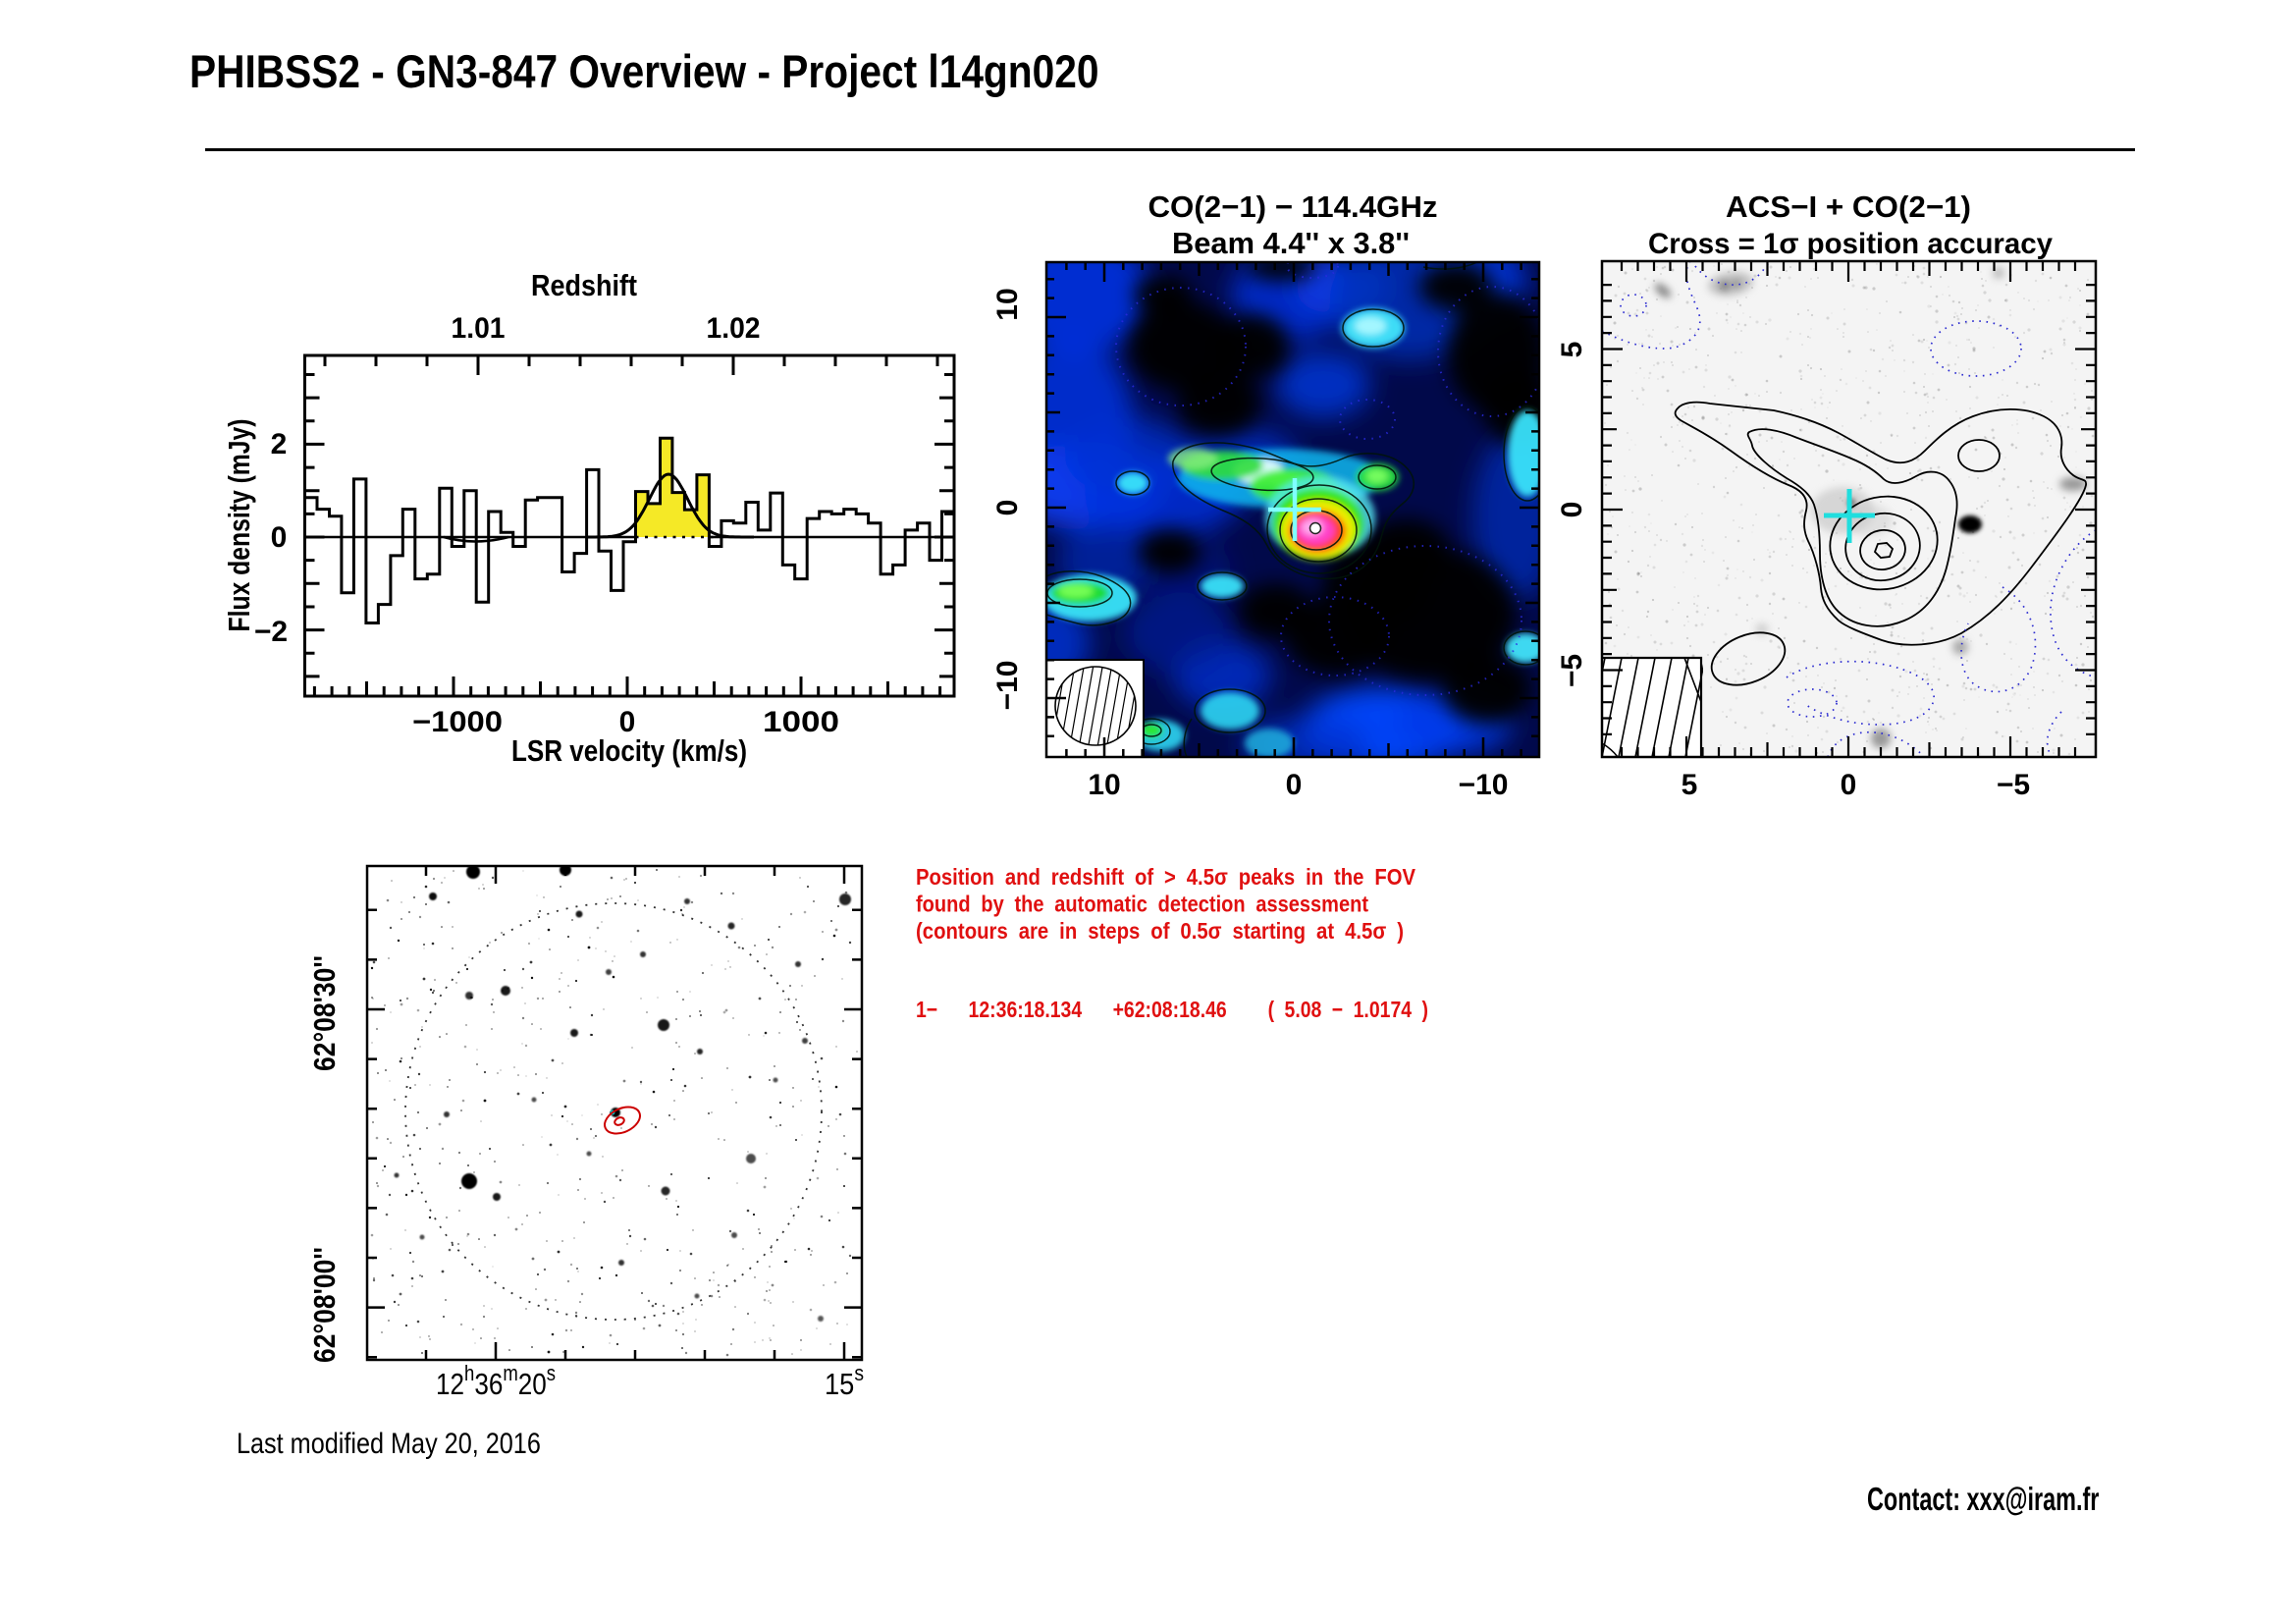 The image size is (2296, 1623). What do you see at coordinates (1849, 207) in the screenshot?
I see `svg-text: ACS−I + CO(2−1)` at bounding box center [1849, 207].